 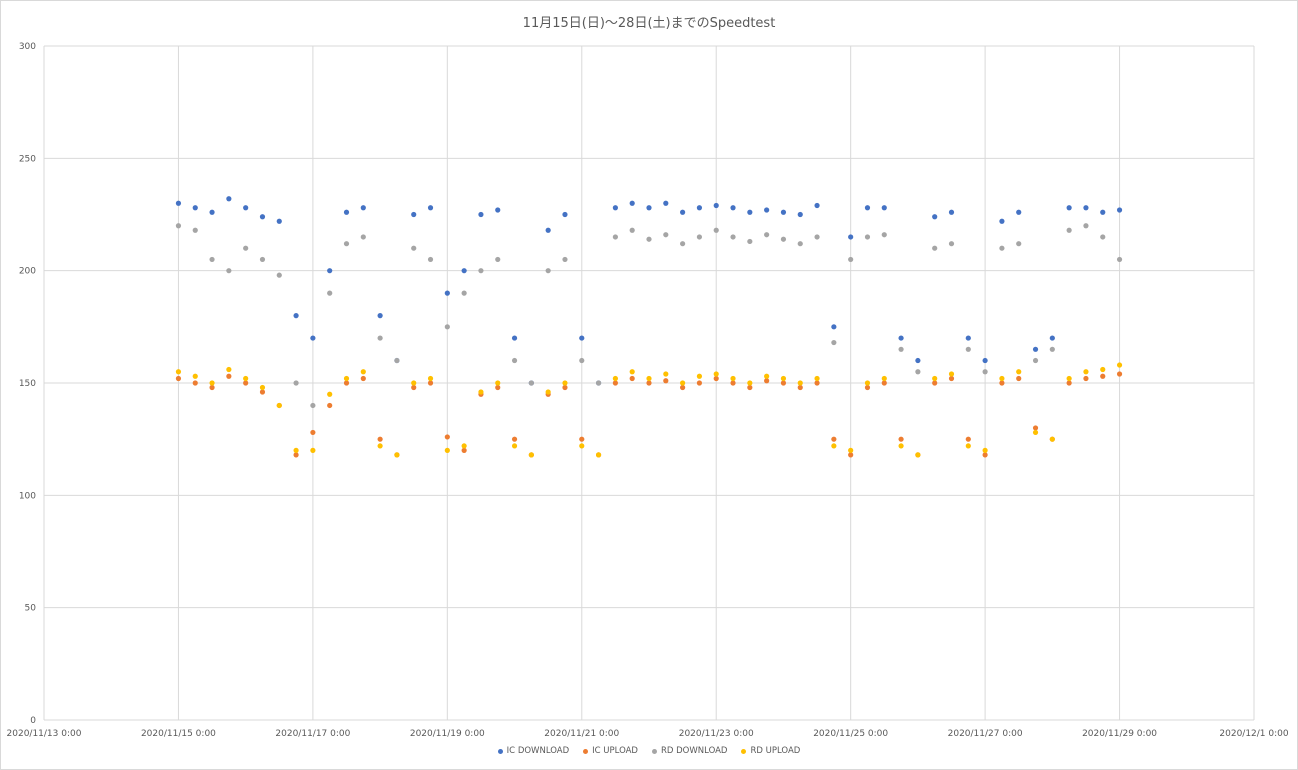 What do you see at coordinates (27, 496) in the screenshot?
I see `y-tick-label: 100` at bounding box center [27, 496].